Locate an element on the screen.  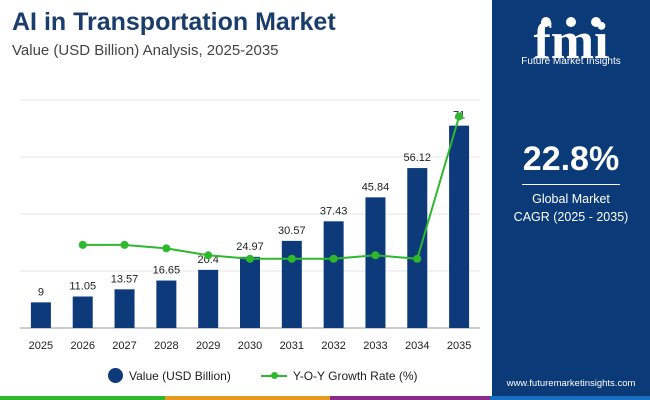
bar-2027 is located at coordinates (124, 308).